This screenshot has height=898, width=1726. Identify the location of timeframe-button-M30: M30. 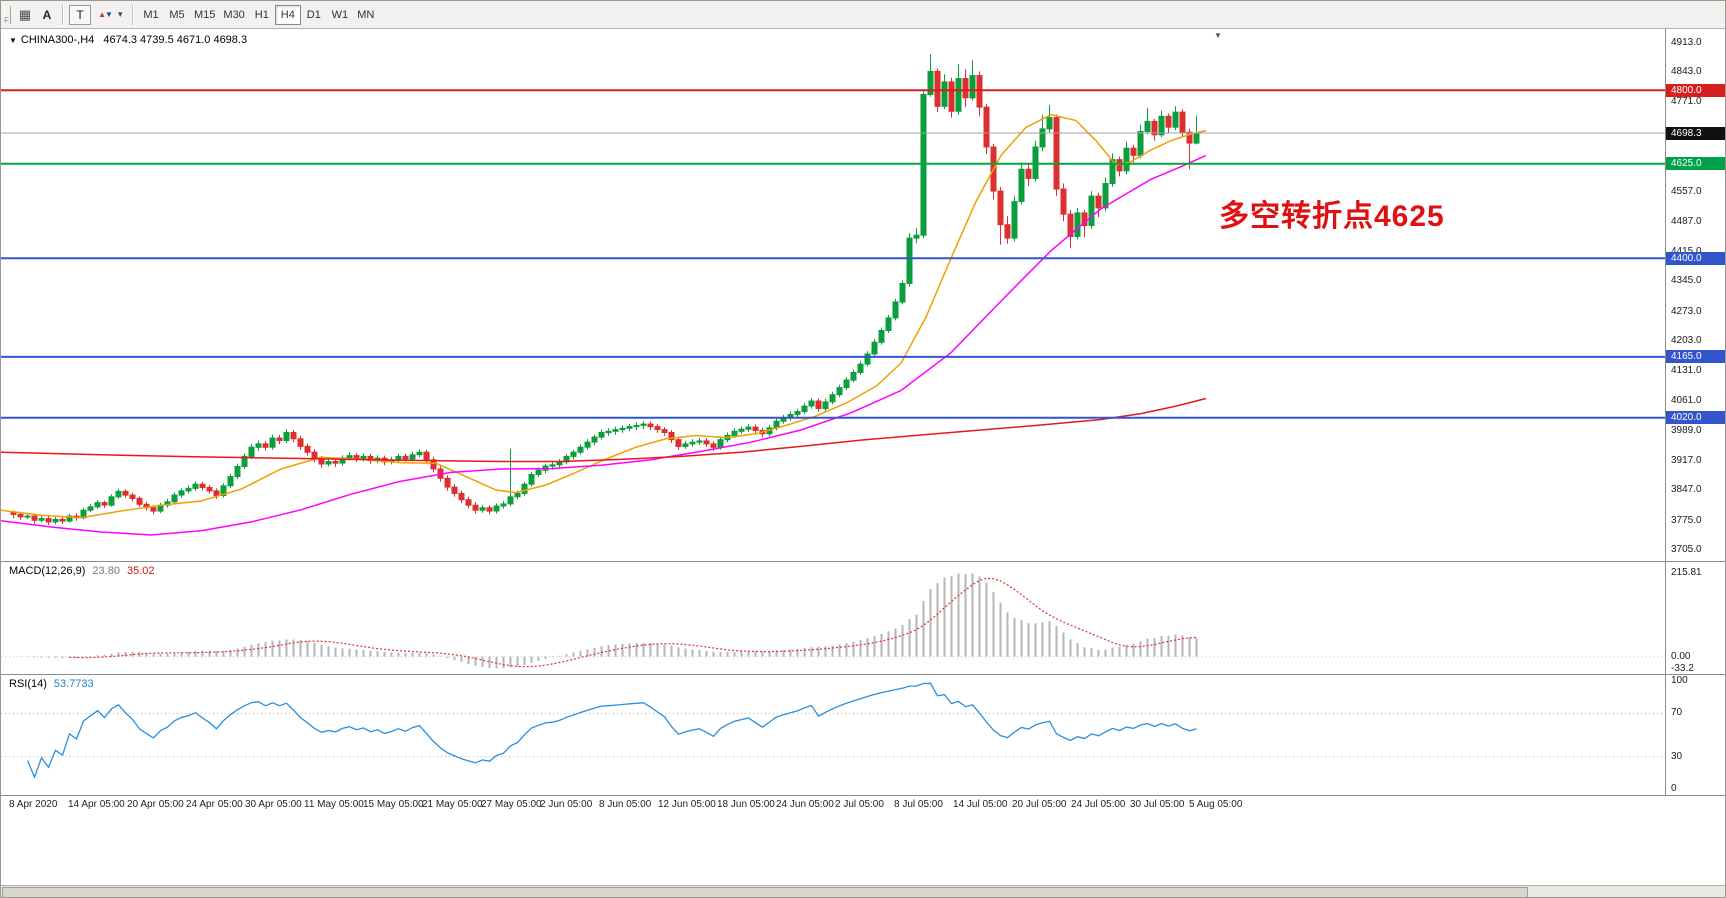
(233, 15).